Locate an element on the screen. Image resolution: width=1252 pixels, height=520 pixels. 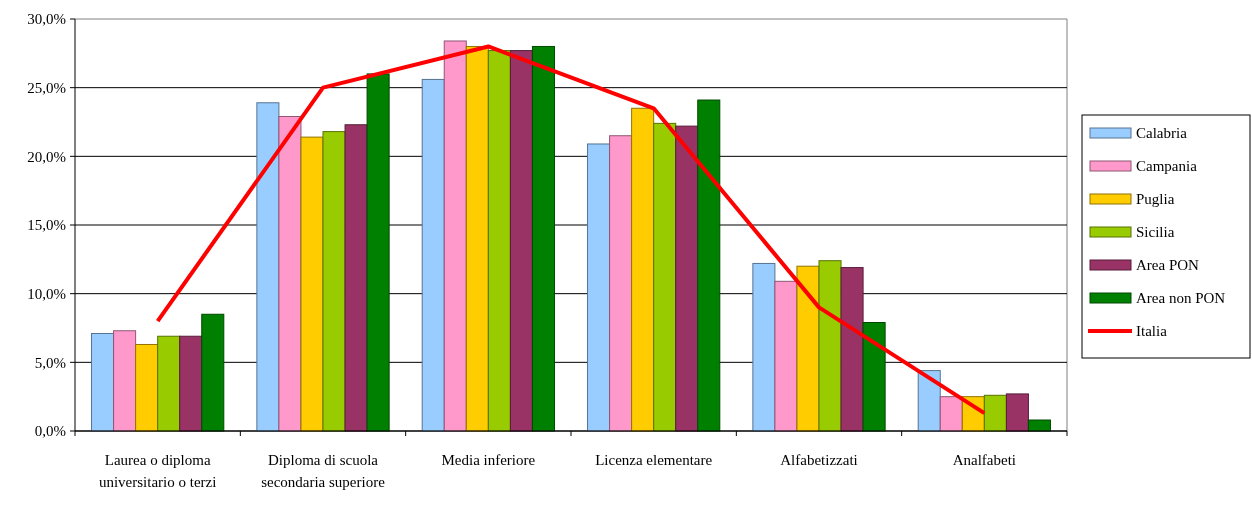
y-tick-label: 10,0% is located at coordinates (46, 293).